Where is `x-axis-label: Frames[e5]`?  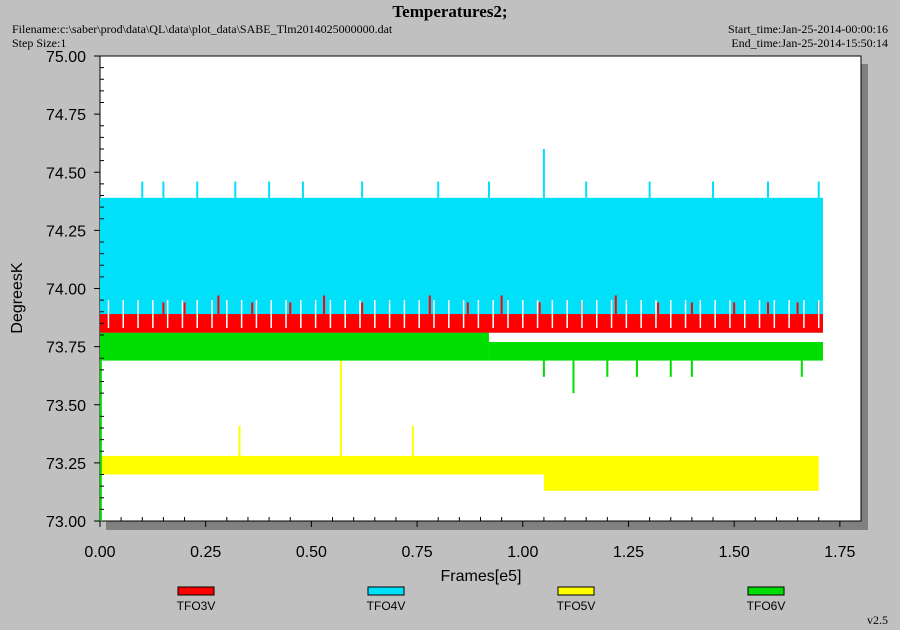 x-axis-label: Frames[e5] is located at coordinates (481, 576).